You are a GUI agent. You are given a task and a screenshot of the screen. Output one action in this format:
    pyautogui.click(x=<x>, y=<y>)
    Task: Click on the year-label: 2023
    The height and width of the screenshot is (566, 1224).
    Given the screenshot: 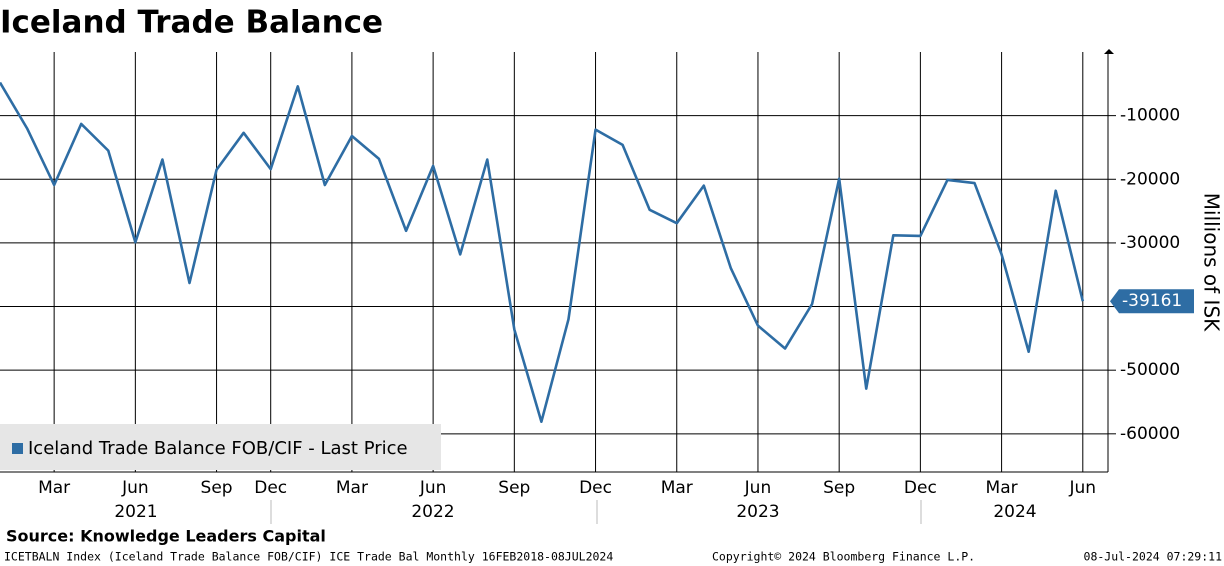 What is the action you would take?
    pyautogui.click(x=757, y=512)
    